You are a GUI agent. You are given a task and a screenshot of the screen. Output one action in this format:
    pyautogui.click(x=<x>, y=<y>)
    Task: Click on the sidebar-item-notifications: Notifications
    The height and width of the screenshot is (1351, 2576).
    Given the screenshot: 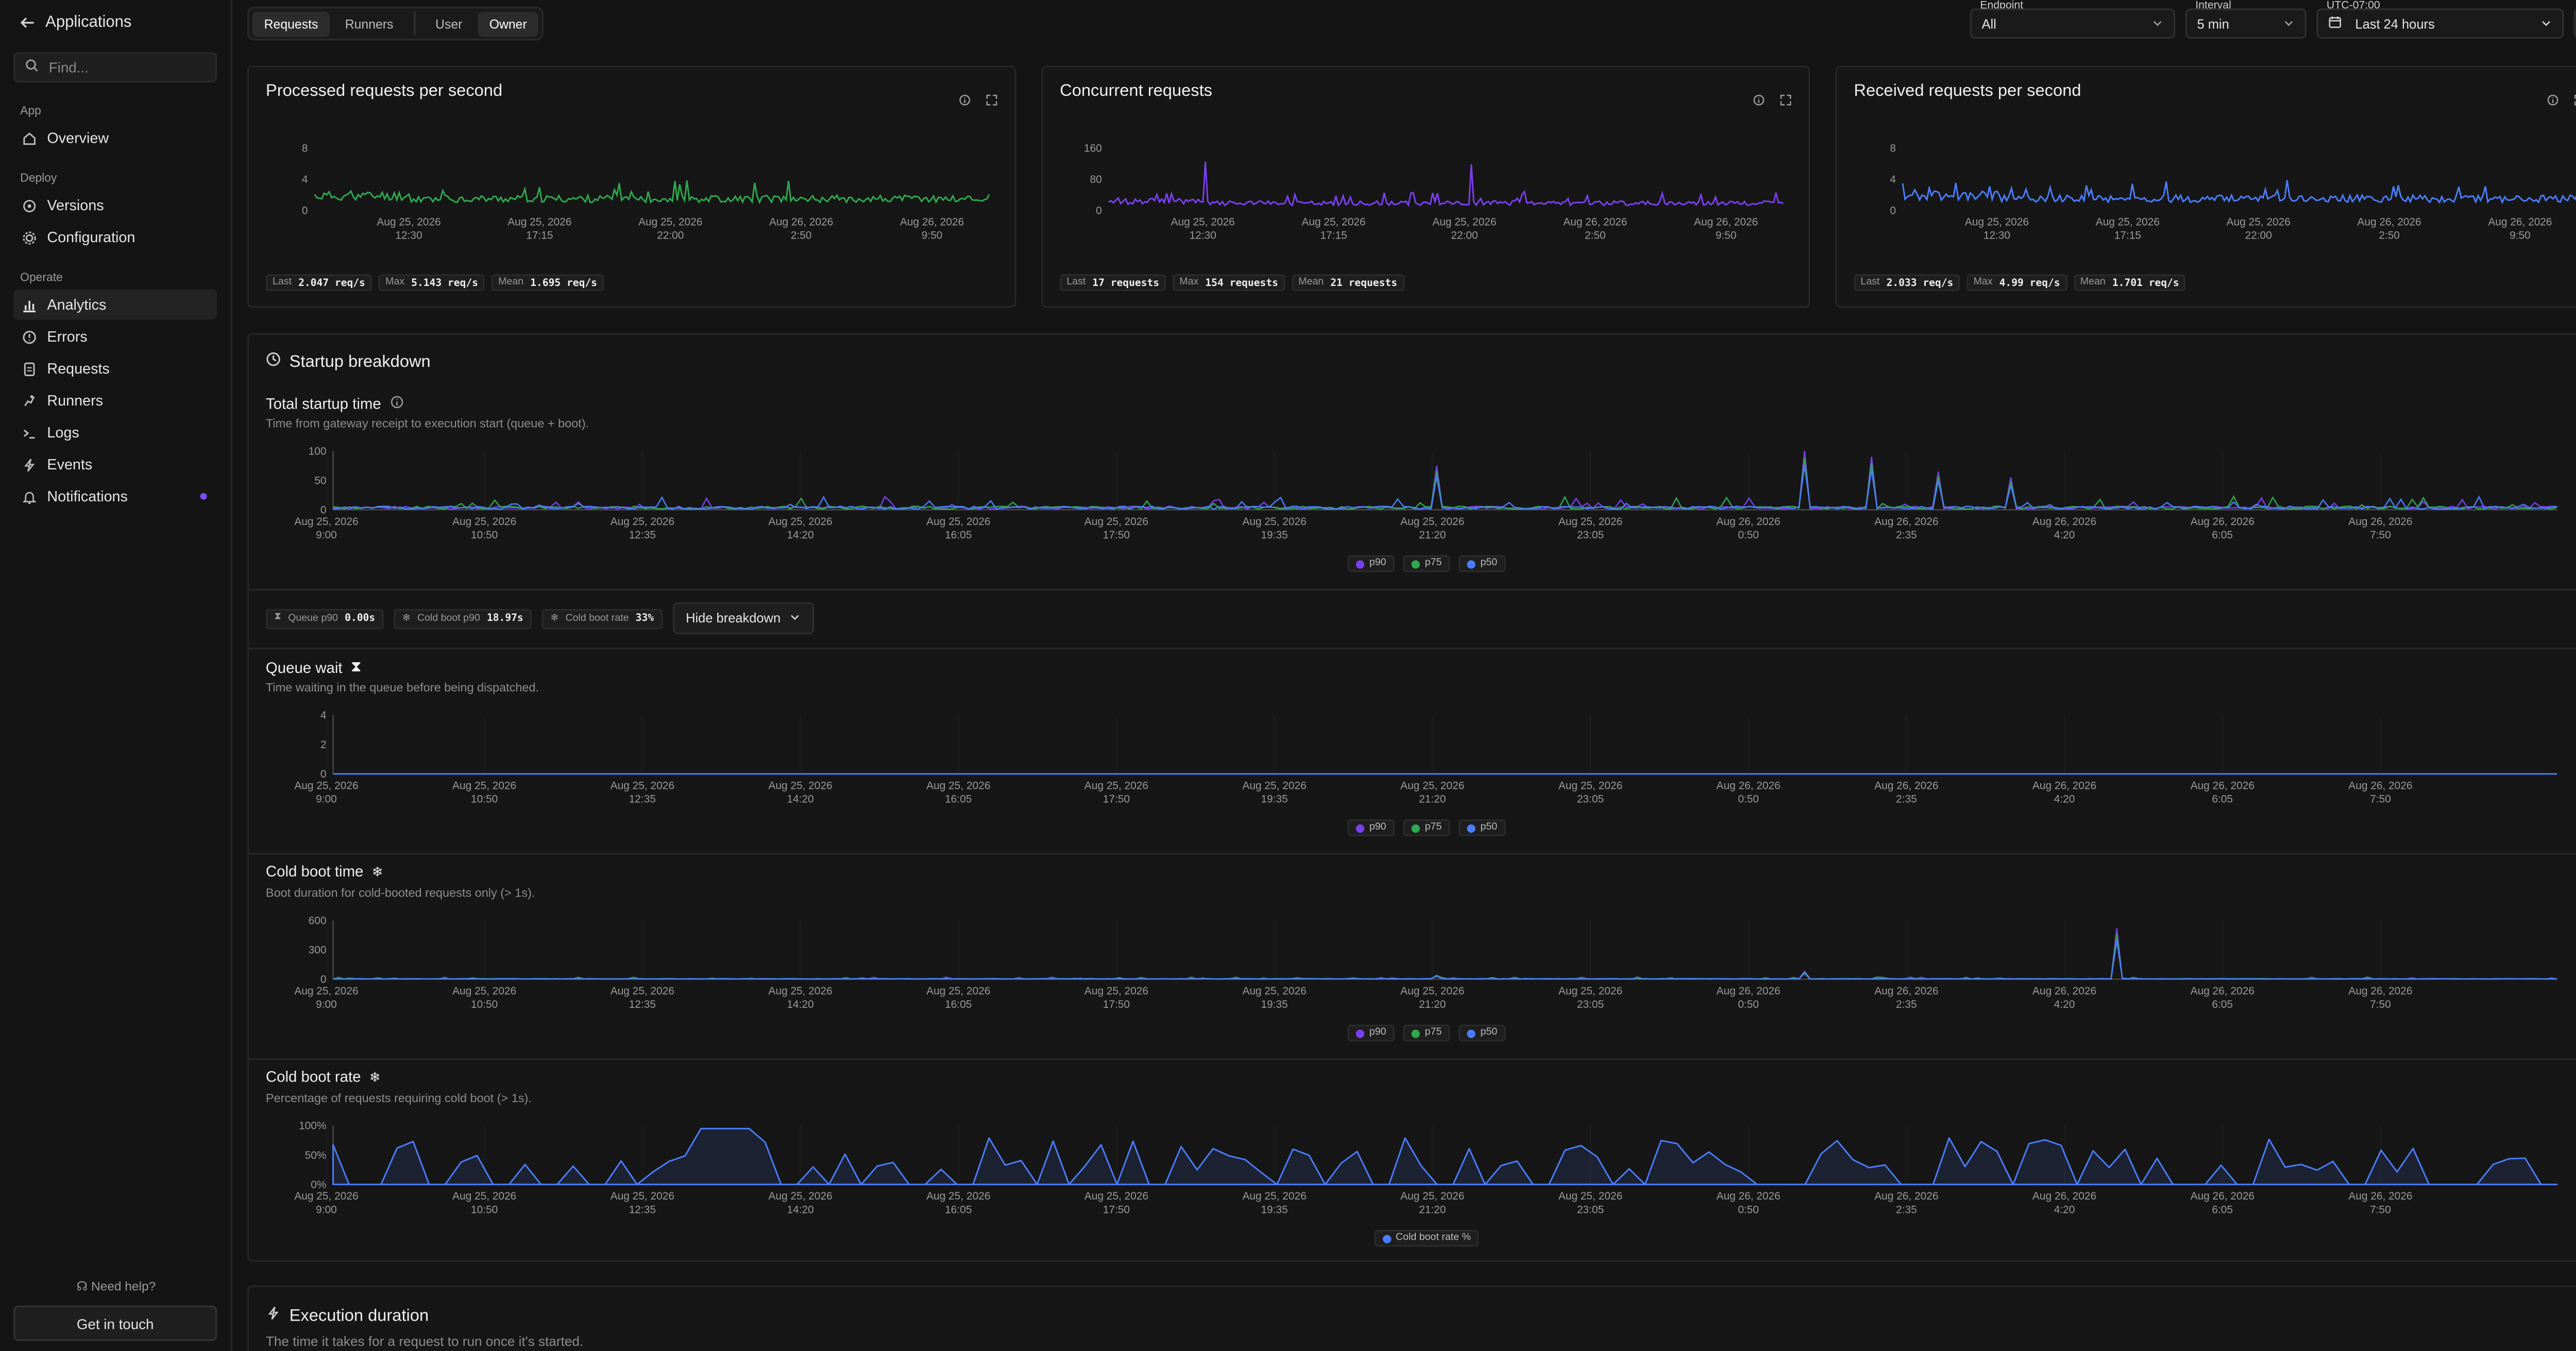 What is the action you would take?
    pyautogui.click(x=115, y=496)
    